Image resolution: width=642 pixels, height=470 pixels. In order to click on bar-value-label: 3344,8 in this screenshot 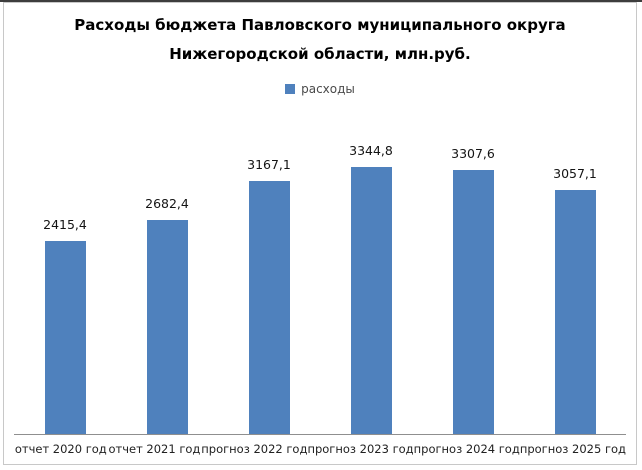, I will do `click(371, 150)`.